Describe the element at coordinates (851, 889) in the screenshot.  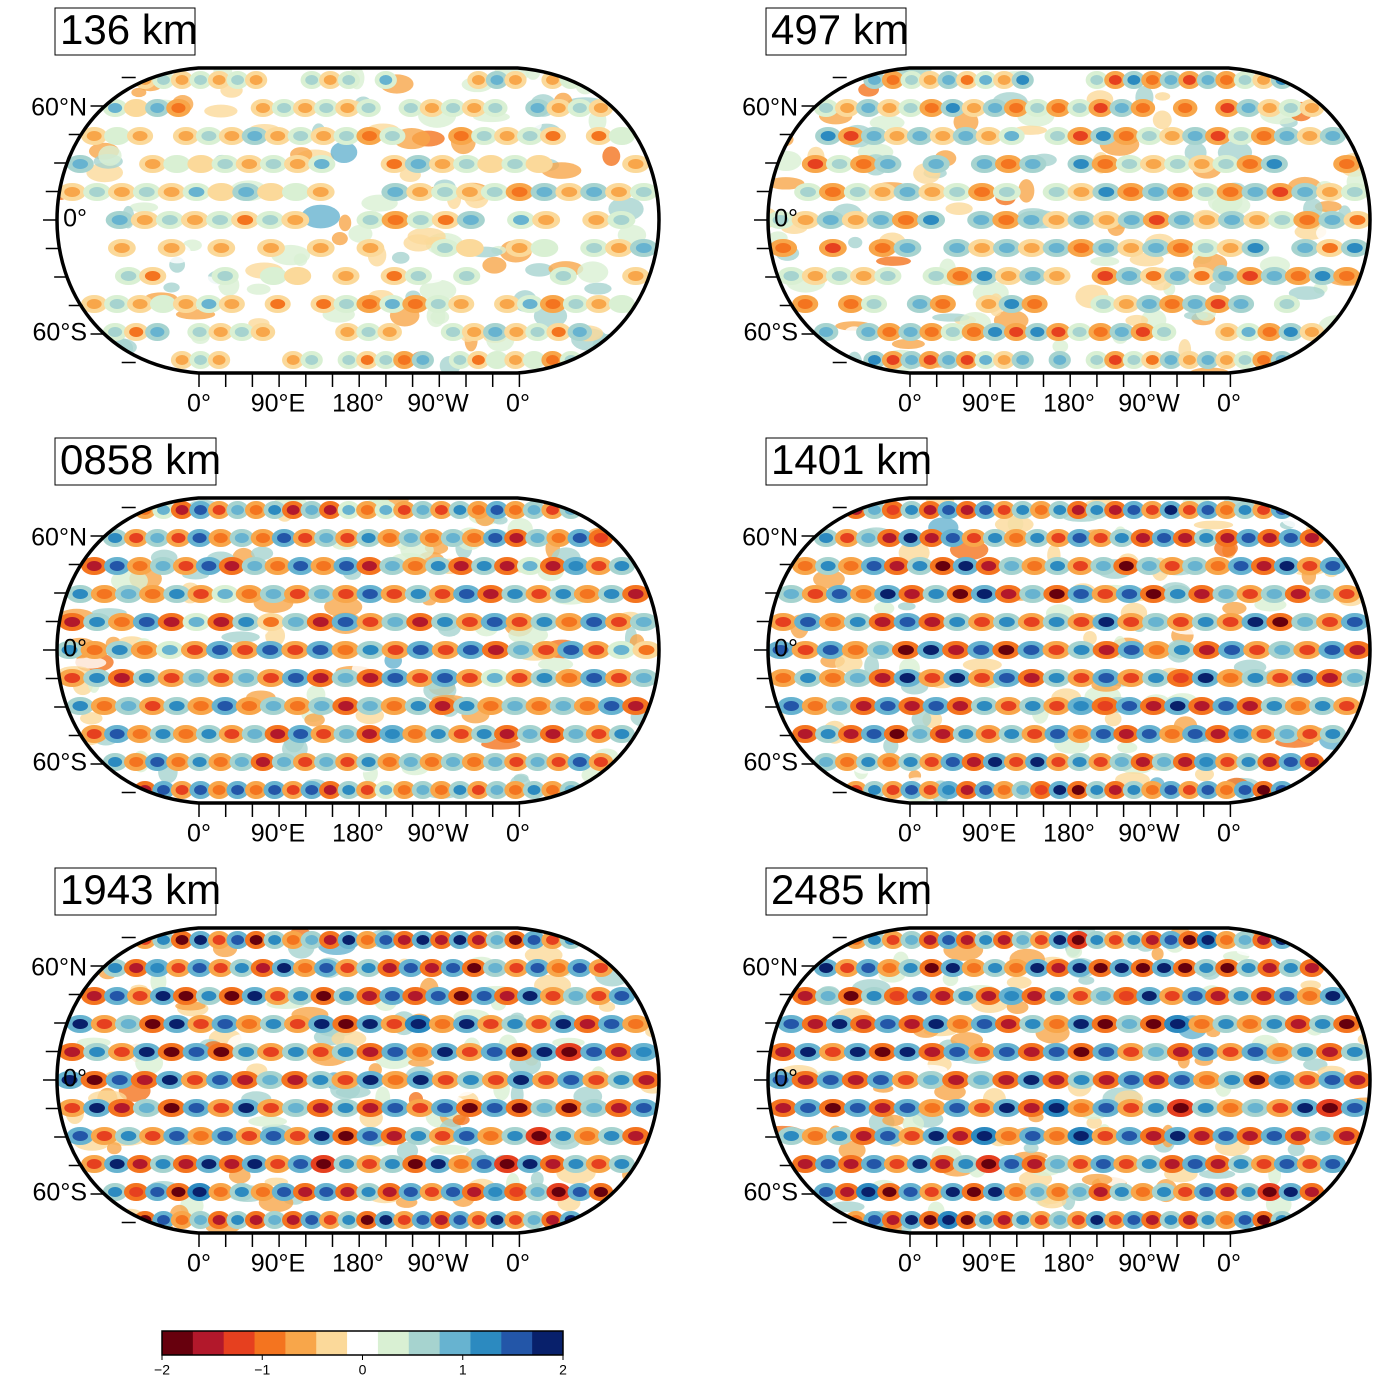
I see `panel-title: 2485 km` at that location.